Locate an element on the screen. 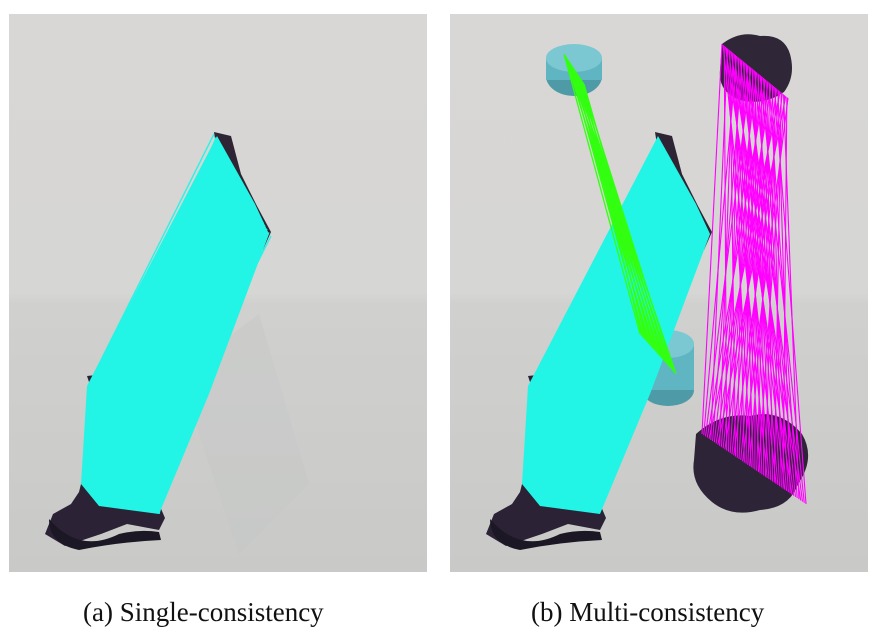 Image resolution: width=884 pixels, height=634 pixels. caption-single-consistency: (a) Single-consistency is located at coordinates (203, 612).